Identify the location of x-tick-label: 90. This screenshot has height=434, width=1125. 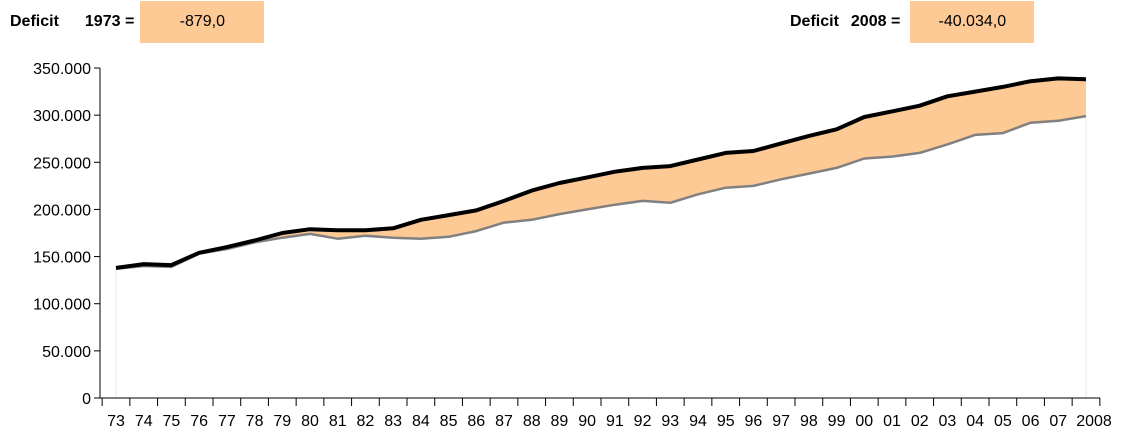
(587, 421).